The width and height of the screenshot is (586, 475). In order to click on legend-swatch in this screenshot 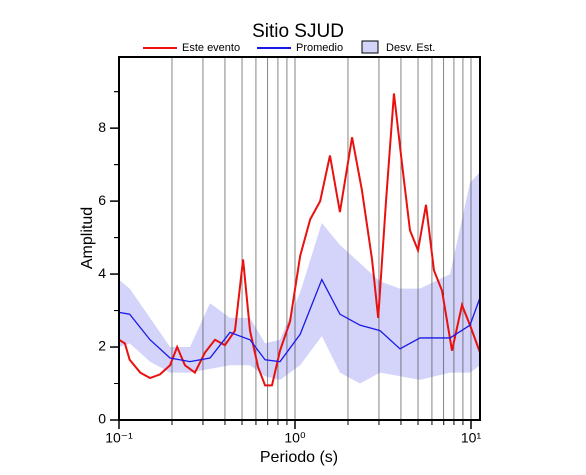, I will do `click(370, 47)`.